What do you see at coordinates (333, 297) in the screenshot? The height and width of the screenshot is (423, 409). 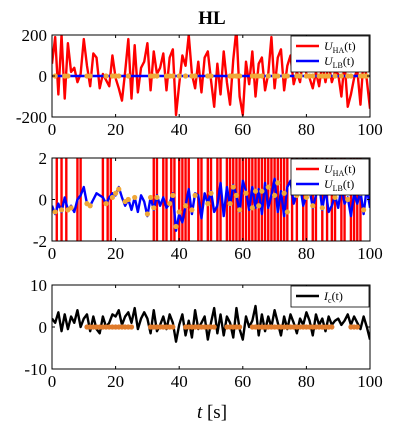 I see `legend-entry: Ic(t)` at bounding box center [333, 297].